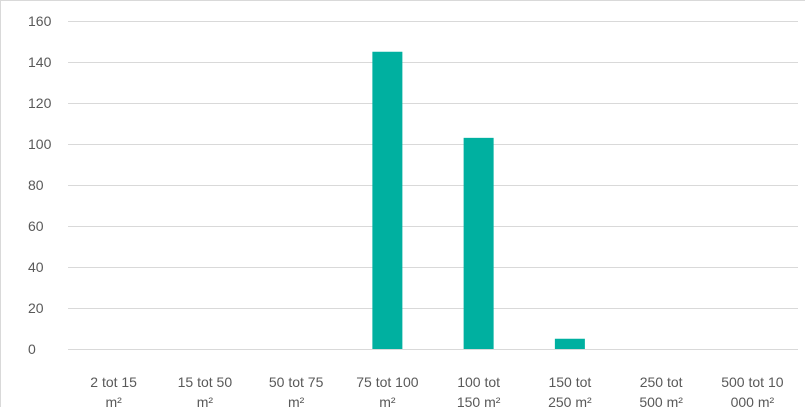 The height and width of the screenshot is (408, 806). Describe the element at coordinates (387, 382) in the screenshot. I see `x-category-label: 75 tot 100` at that location.